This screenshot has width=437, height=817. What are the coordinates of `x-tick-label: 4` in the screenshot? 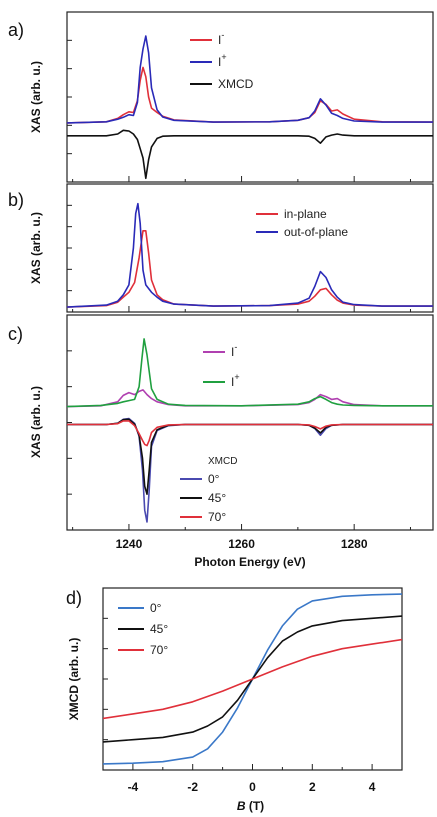 It's located at (372, 787).